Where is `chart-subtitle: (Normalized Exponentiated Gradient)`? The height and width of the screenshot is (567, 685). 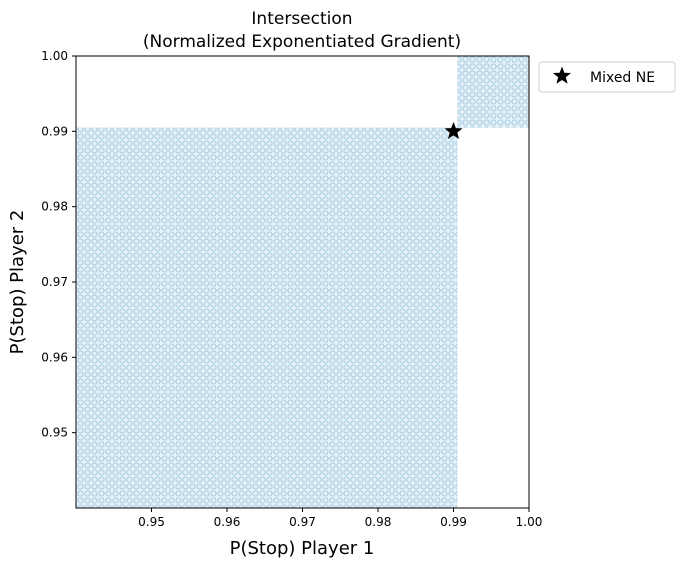 chart-subtitle: (Normalized Exponentiated Gradient) is located at coordinates (302, 42).